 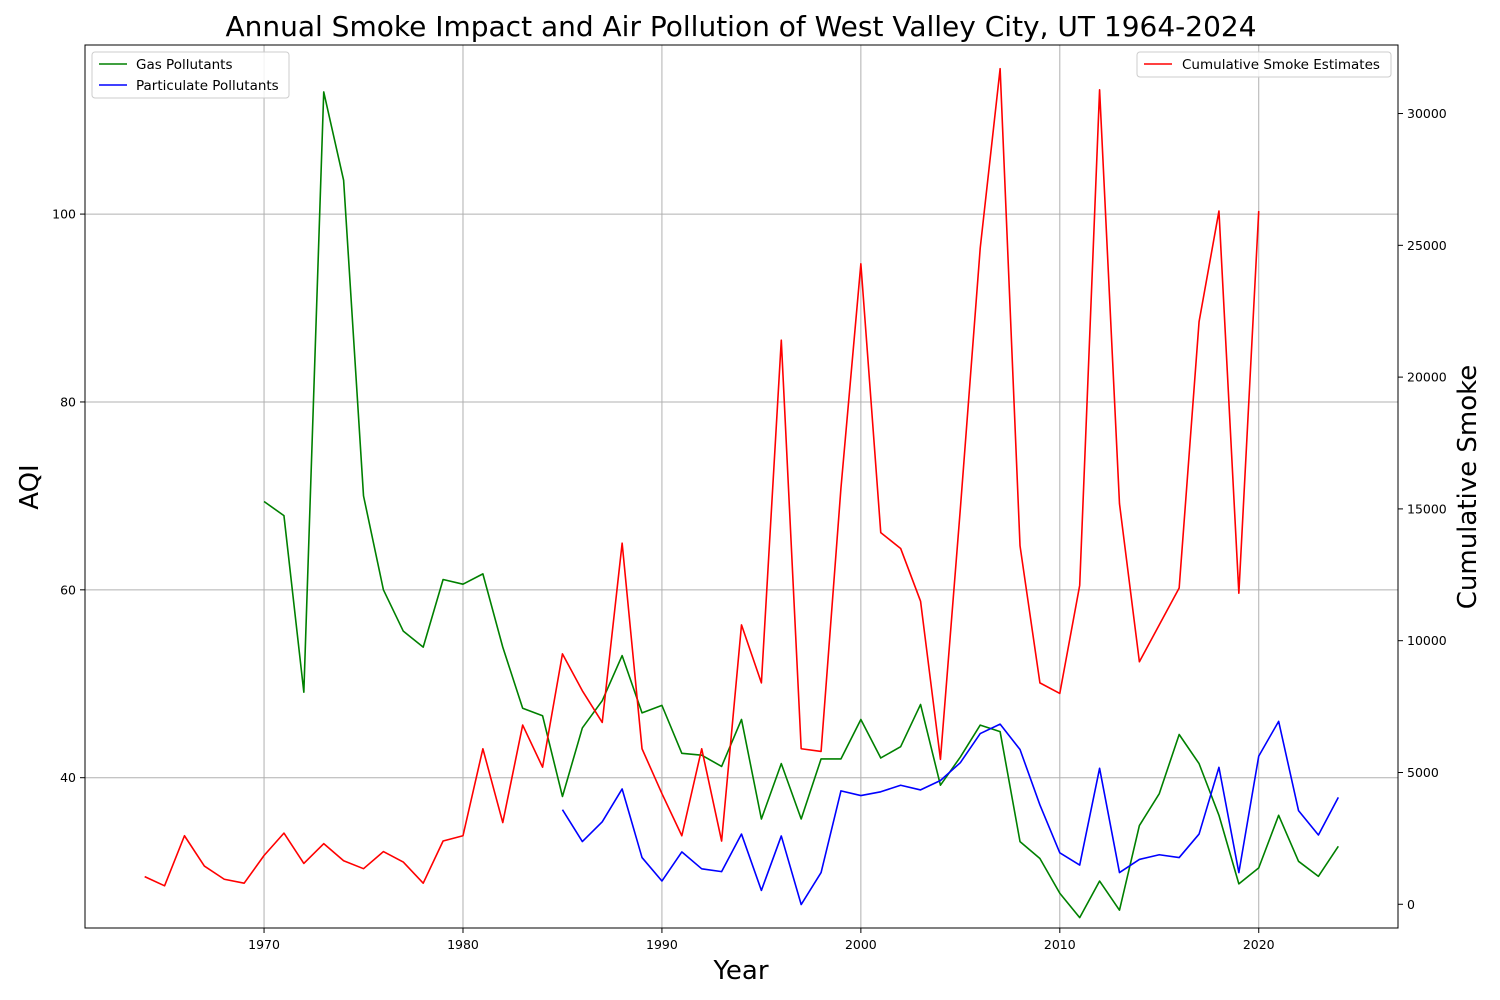 I want to click on x-tick-label: 2010, so click(x=1060, y=944).